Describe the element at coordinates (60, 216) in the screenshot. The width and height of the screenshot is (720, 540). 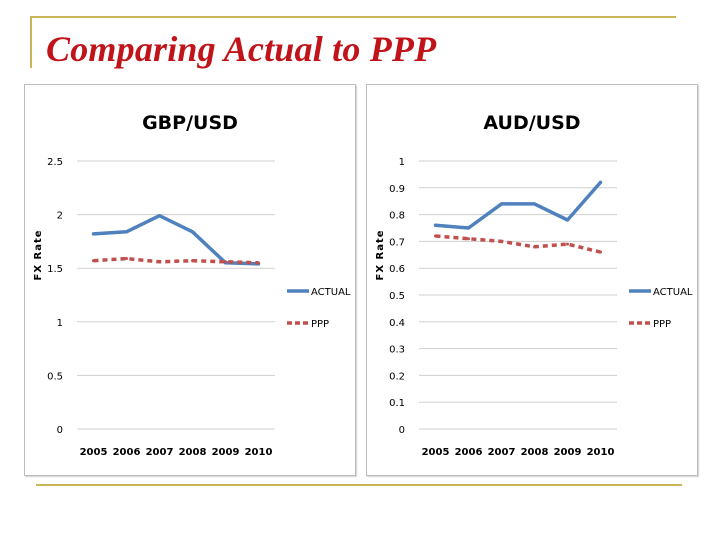
I see `gbp-usd-y-tick-label: 2` at that location.